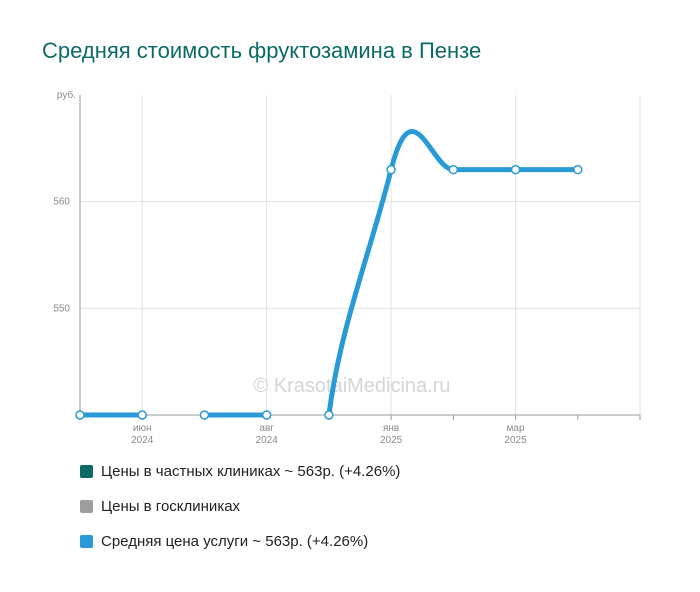  Describe the element at coordinates (66, 95) in the screenshot. I see `y-unit-label: руб.` at that location.